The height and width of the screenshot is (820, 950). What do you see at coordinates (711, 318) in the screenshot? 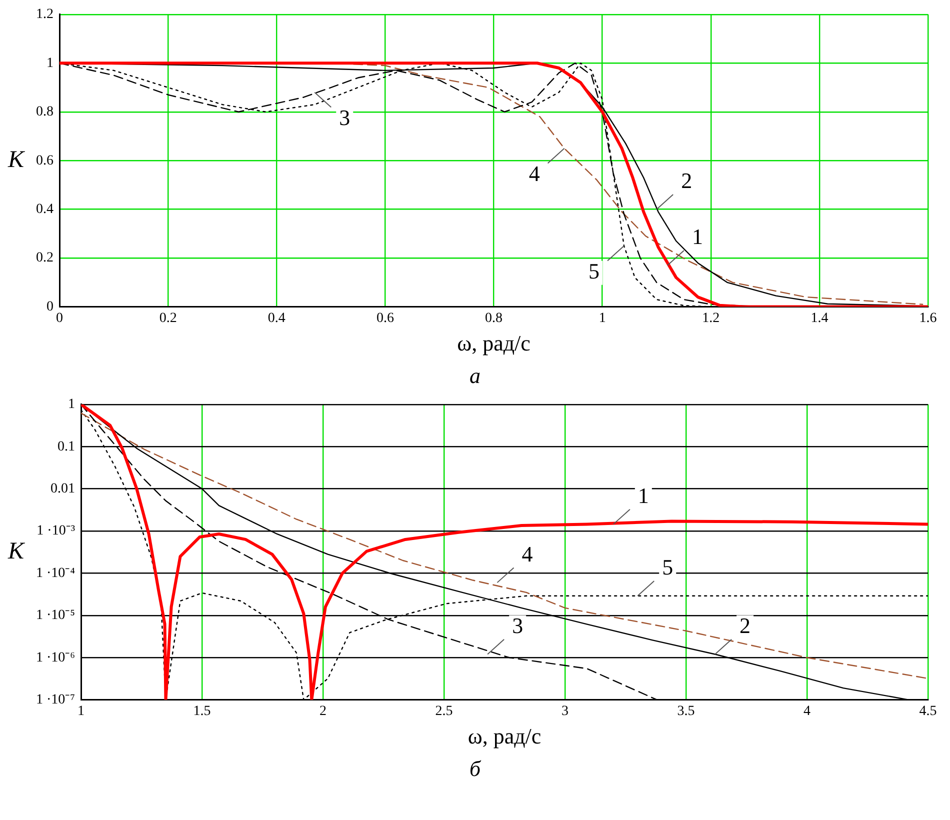
I see `x-tick-label: 1.2` at bounding box center [711, 318].